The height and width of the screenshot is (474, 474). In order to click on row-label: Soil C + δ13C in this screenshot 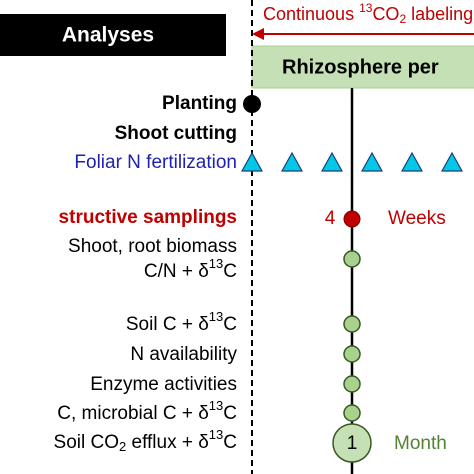, I will do `click(181, 322)`.